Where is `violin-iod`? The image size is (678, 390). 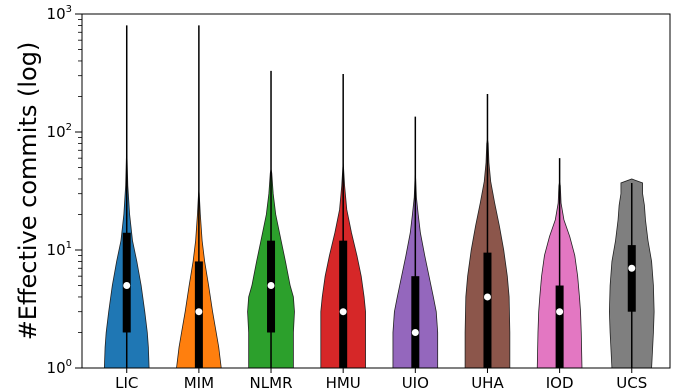
violin-iod is located at coordinates (559, 263).